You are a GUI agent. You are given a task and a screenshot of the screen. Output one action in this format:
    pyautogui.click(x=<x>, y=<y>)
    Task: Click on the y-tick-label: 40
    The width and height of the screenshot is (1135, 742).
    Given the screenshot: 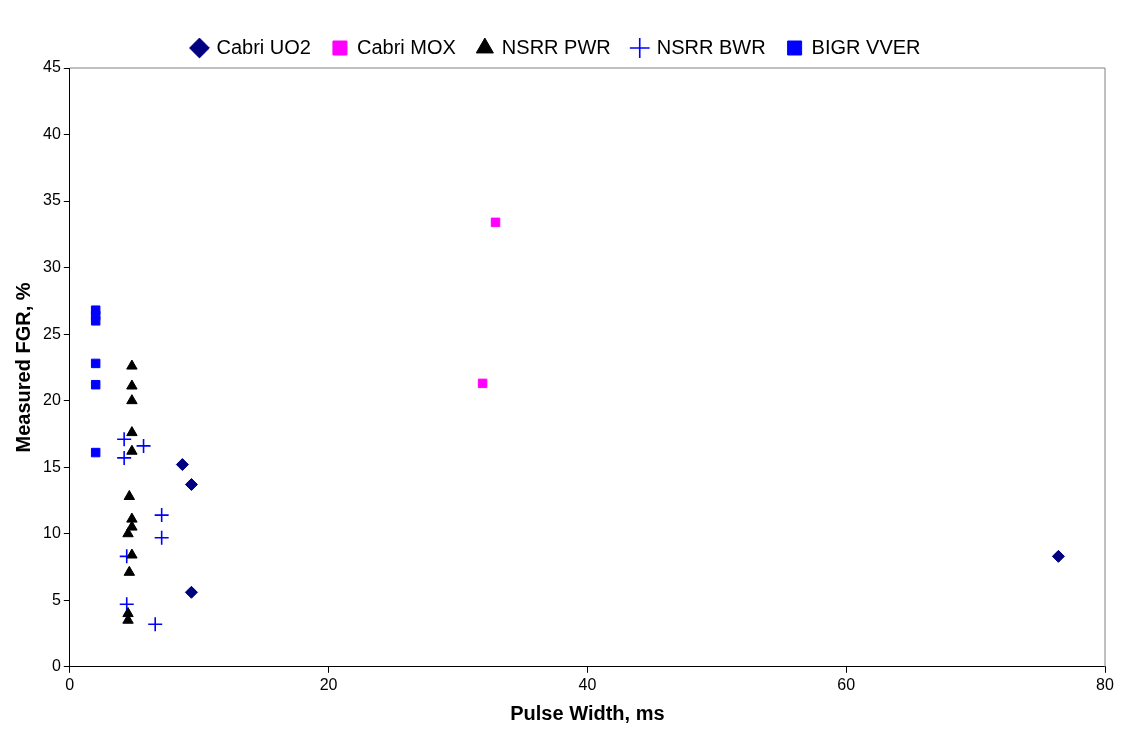 What is the action you would take?
    pyautogui.click(x=52, y=133)
    